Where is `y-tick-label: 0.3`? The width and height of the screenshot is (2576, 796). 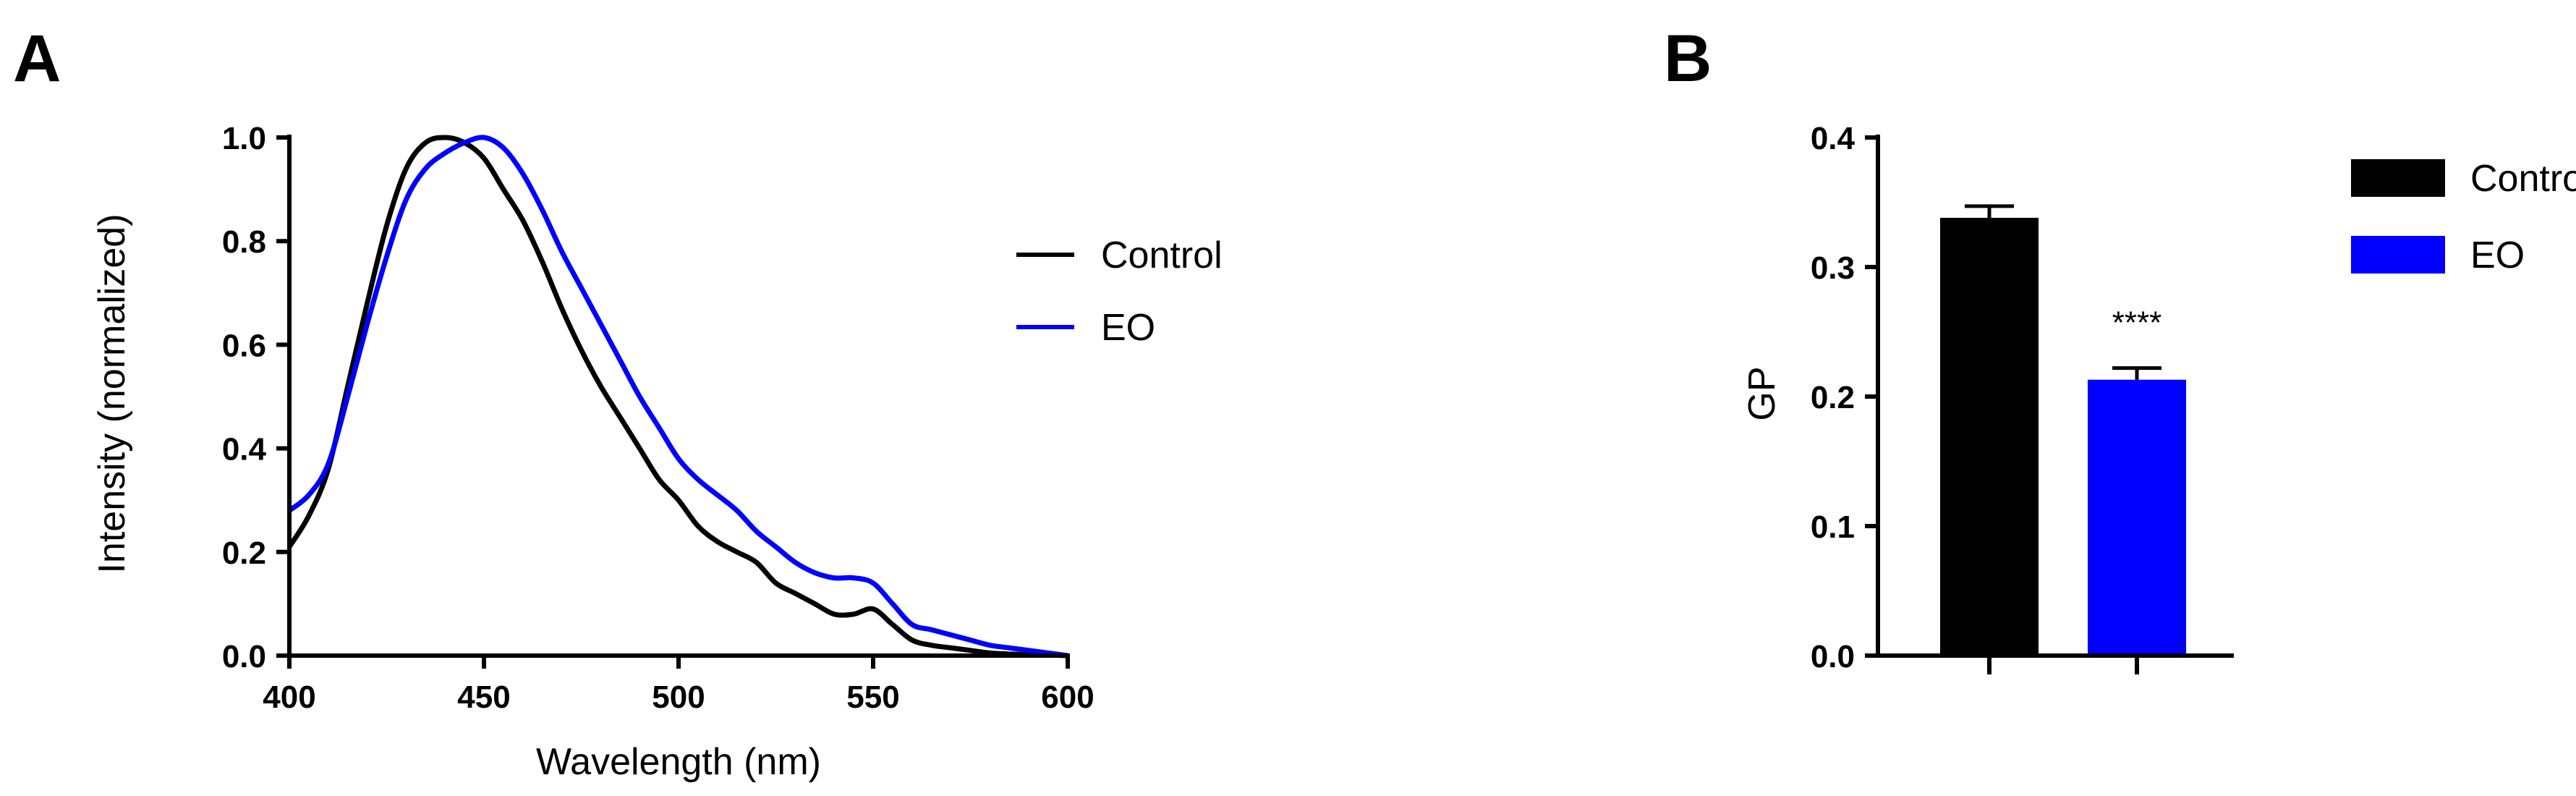 y-tick-label: 0.3 is located at coordinates (1833, 268).